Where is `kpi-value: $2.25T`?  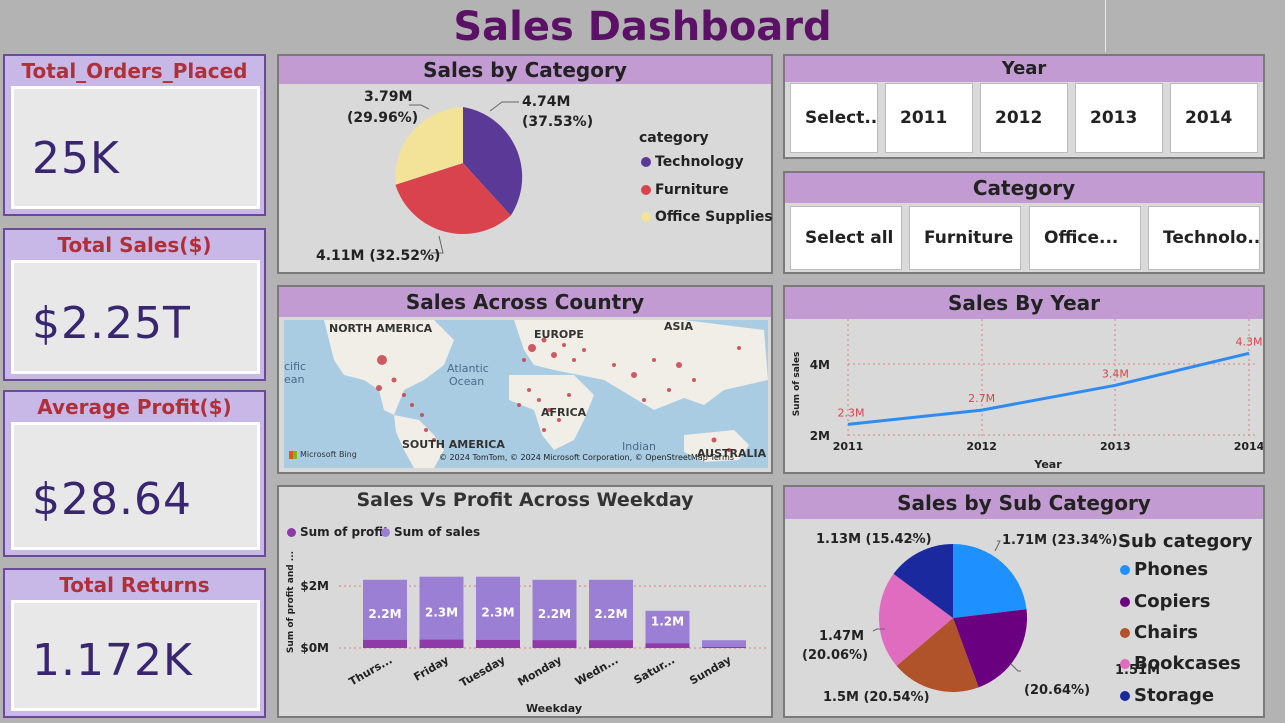 kpi-value: $2.25T is located at coordinates (111, 323).